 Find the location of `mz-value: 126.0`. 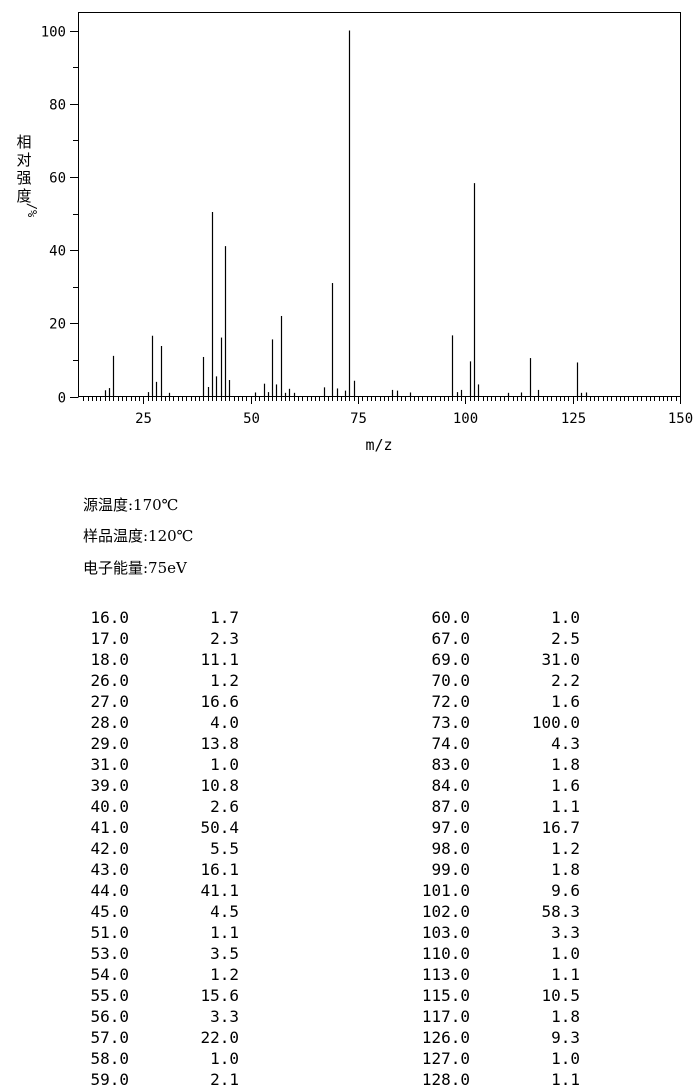

mz-value: 126.0 is located at coordinates (445, 1037).